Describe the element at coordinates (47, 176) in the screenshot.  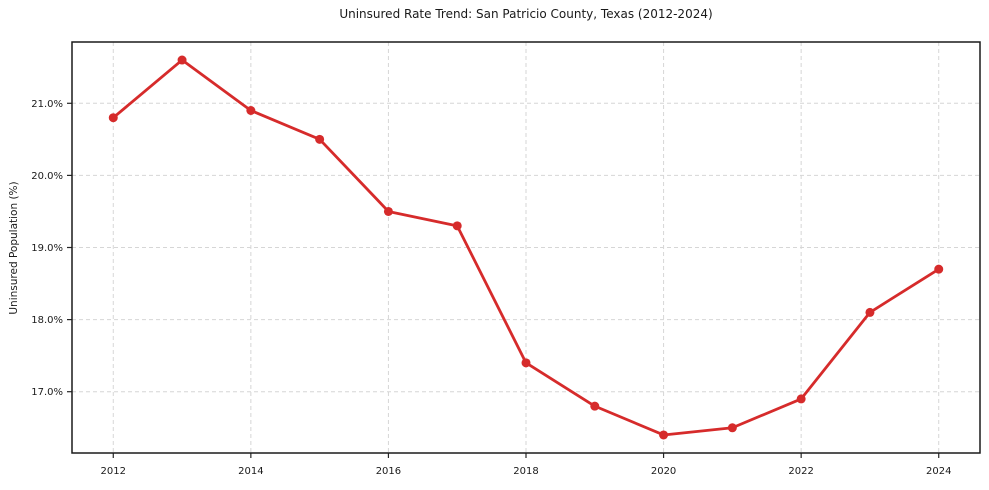
I see `y-tick-label: 20.0%` at that location.